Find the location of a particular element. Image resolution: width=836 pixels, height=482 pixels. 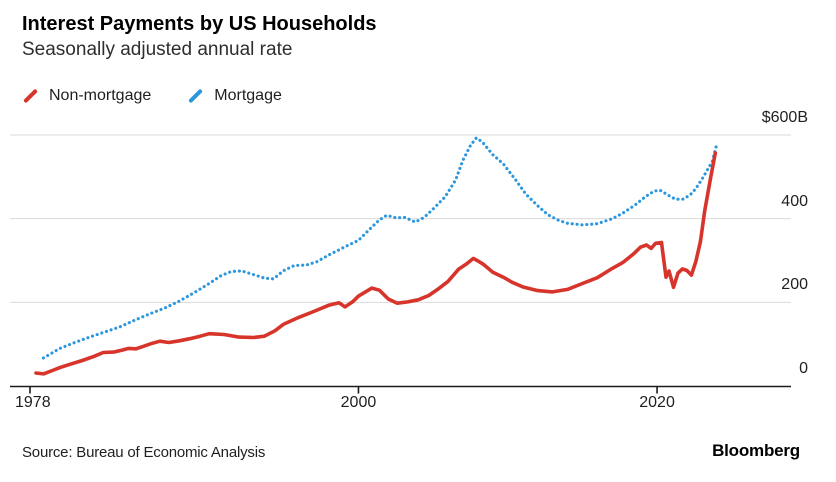

y-tick-label-200: 200 is located at coordinates (794, 285).